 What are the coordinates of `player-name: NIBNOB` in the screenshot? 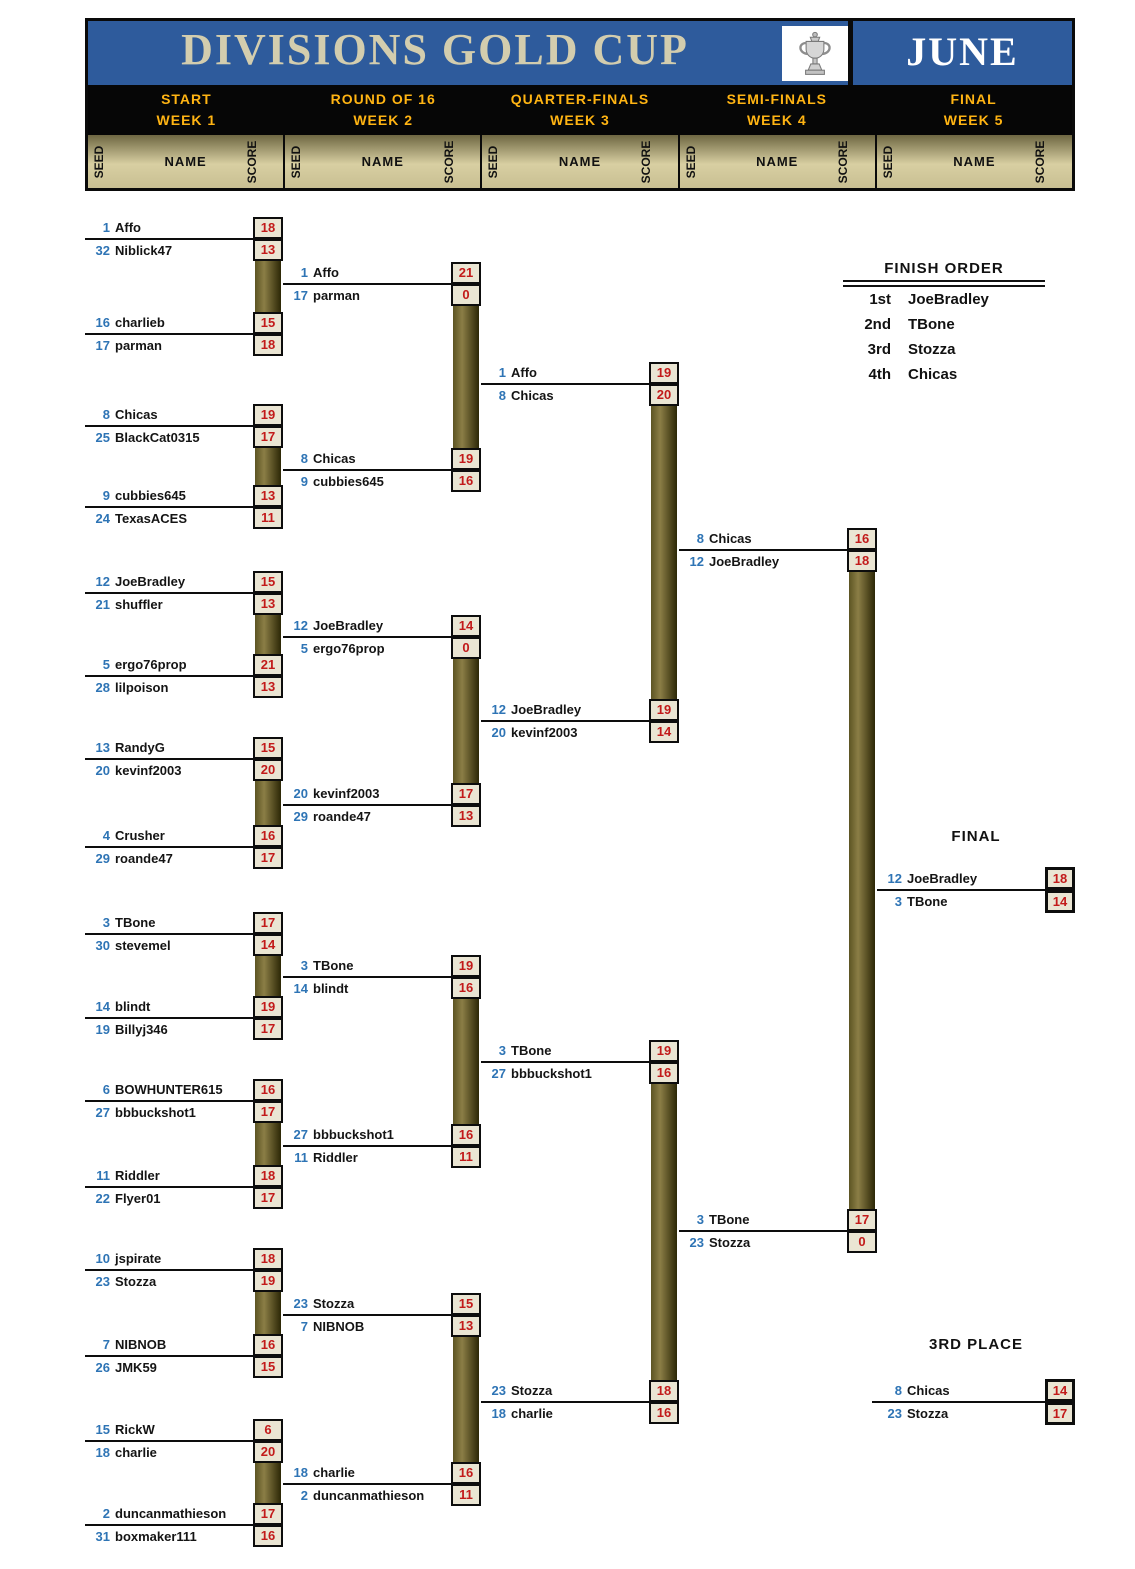 It's located at (141, 1344).